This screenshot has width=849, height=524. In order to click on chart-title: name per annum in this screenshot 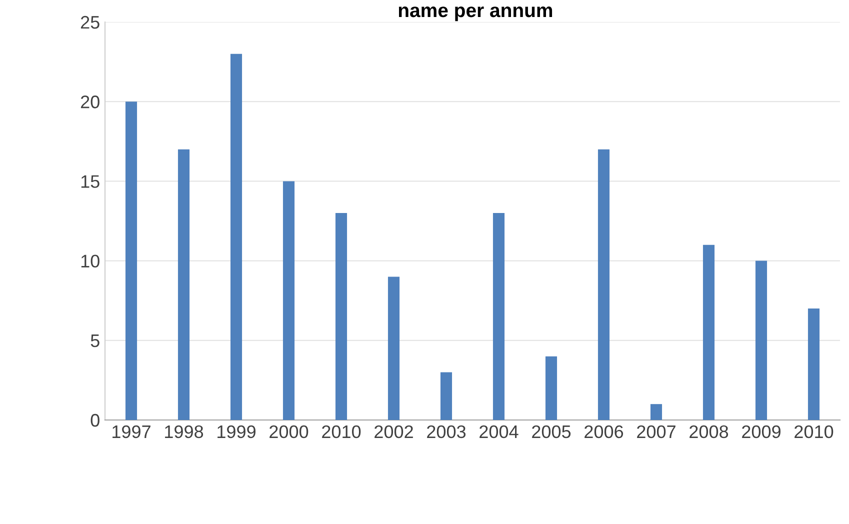, I will do `click(475, 14)`.